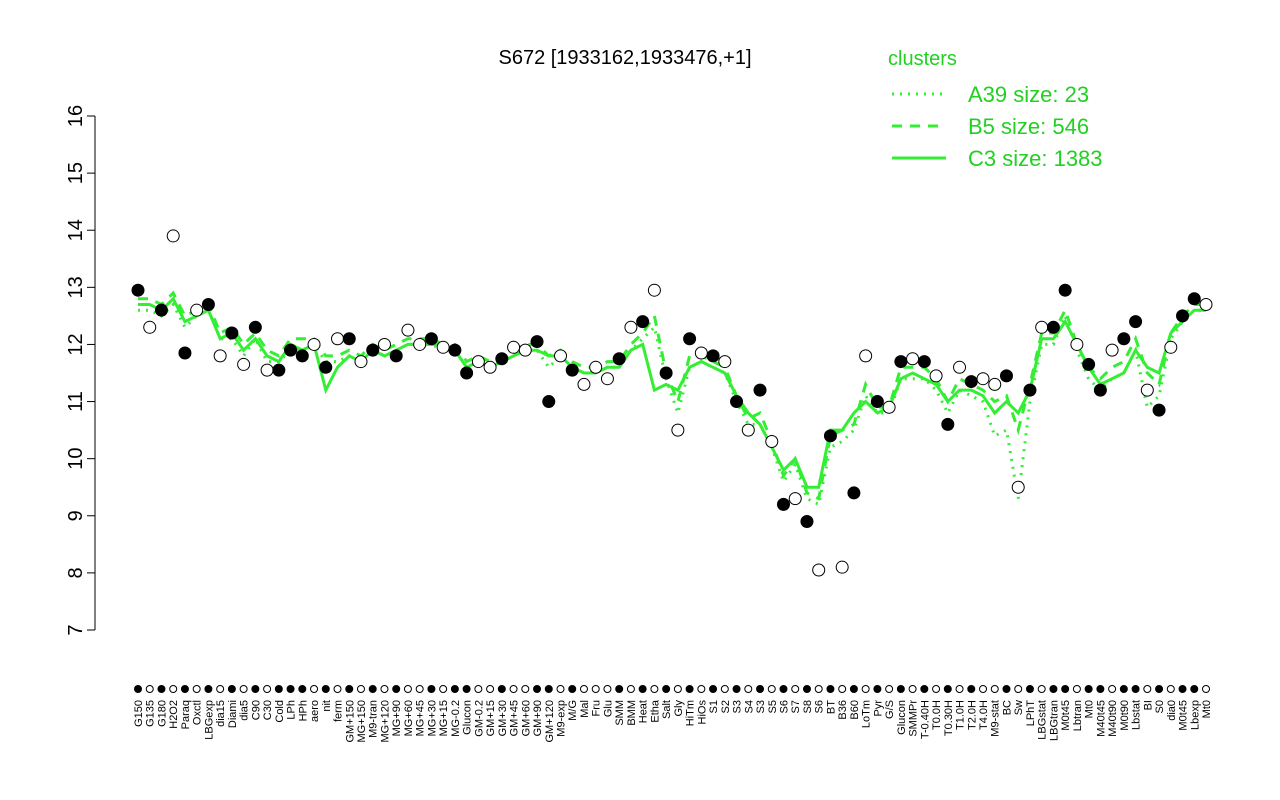  What do you see at coordinates (984, 715) in the screenshot?
I see `x-tick-label: T4.0H` at bounding box center [984, 715].